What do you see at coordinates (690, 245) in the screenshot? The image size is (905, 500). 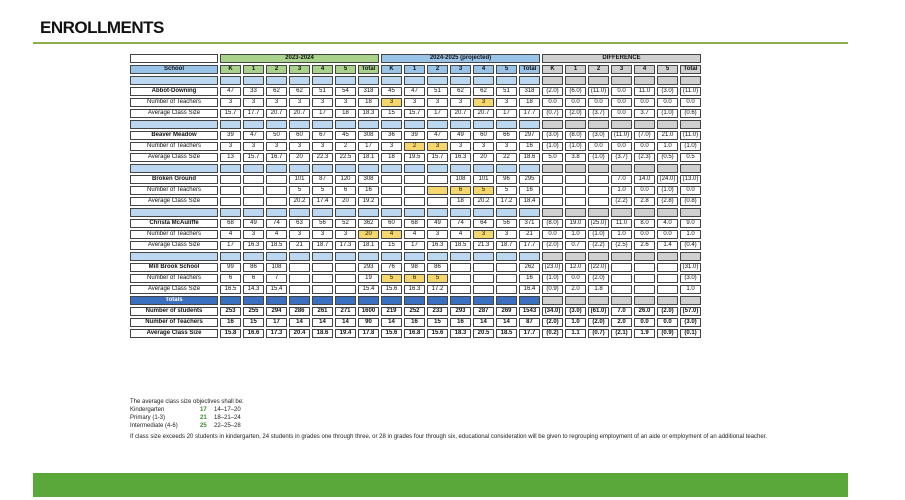 I see `table-cell: (0.4)` at bounding box center [690, 245].